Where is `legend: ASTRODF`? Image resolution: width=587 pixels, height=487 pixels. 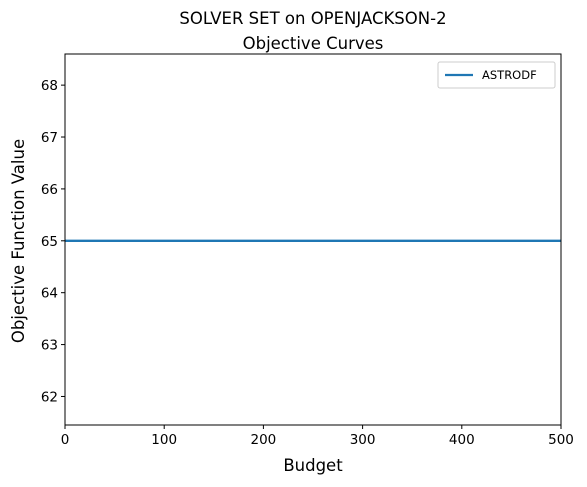 legend: ASTRODF is located at coordinates (496, 75).